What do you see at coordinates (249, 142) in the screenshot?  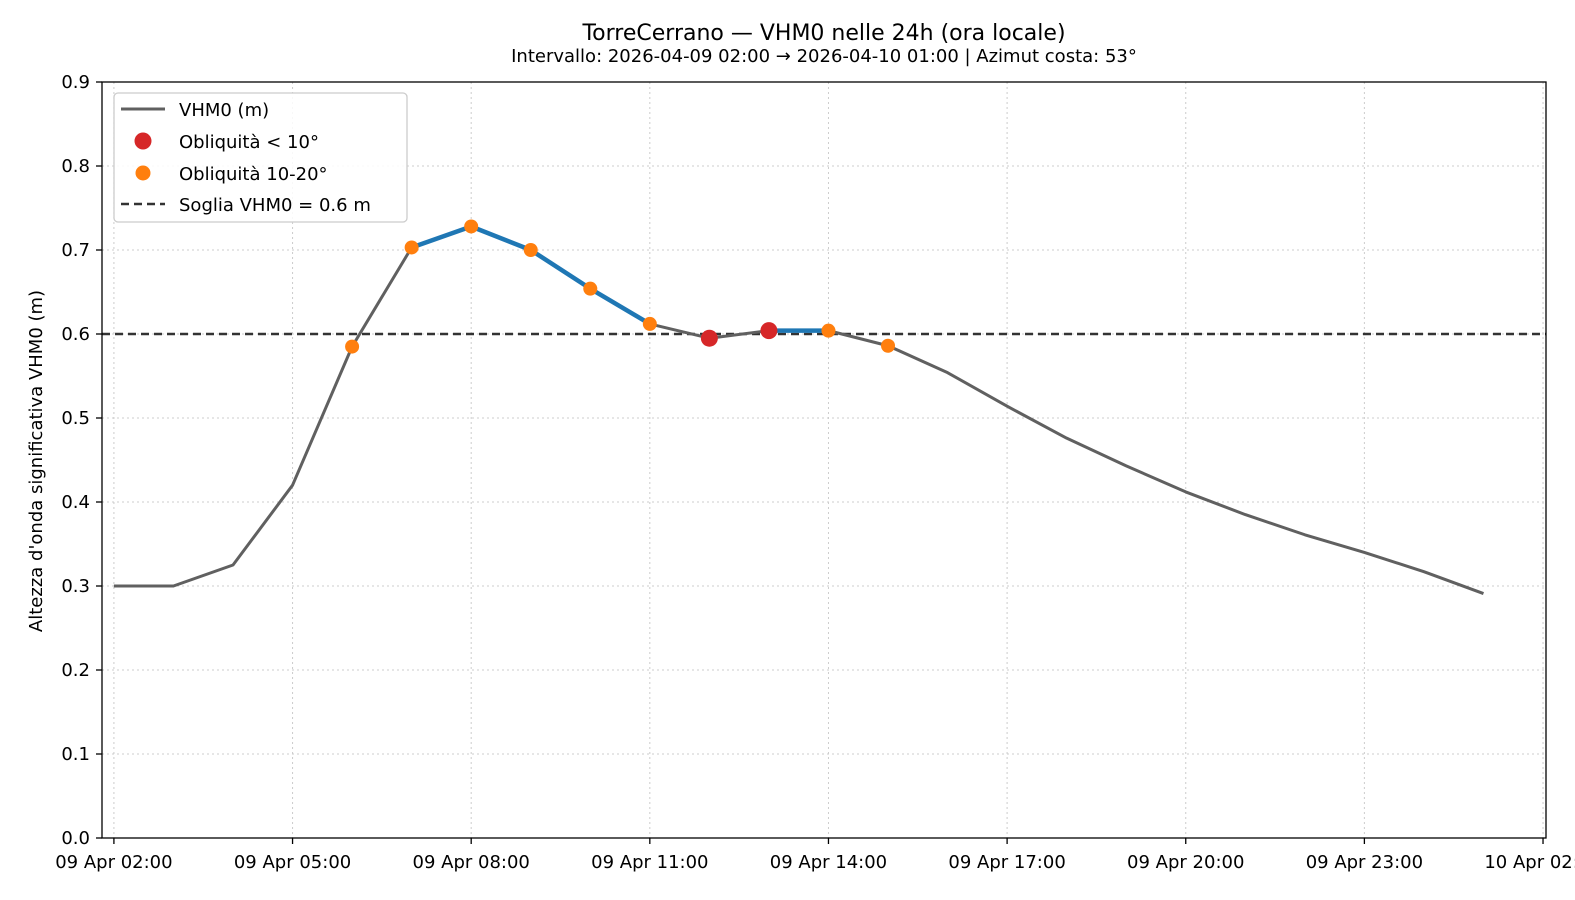 I see `legend-label-obliquity-lt10: Obliquità < 10°` at bounding box center [249, 142].